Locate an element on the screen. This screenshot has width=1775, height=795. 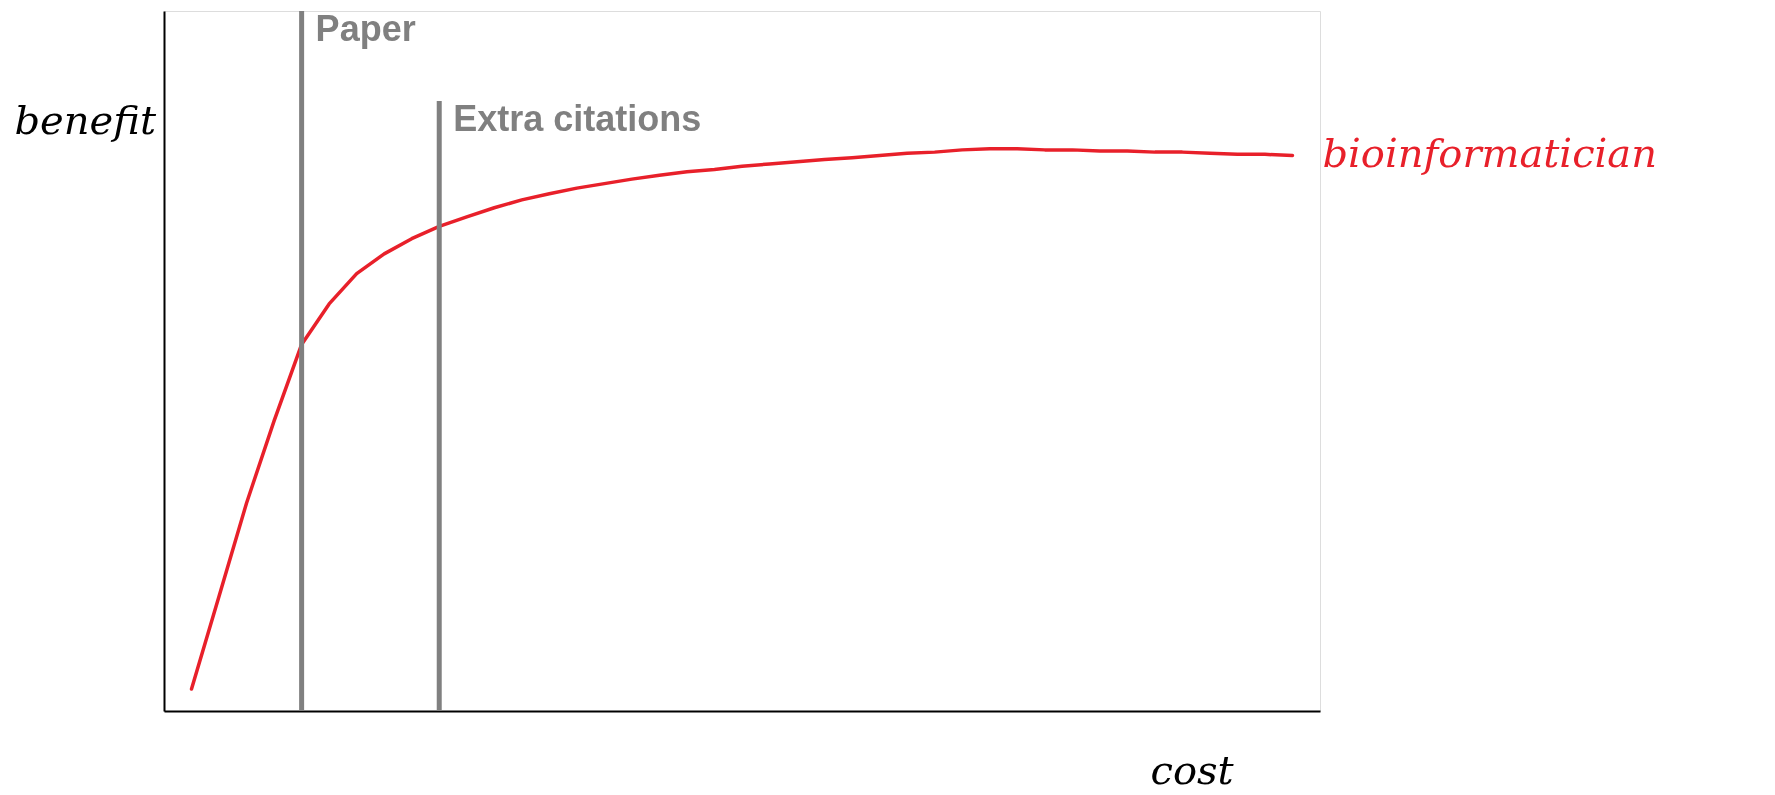
x-axis-title: cost is located at coordinates (1192, 769).